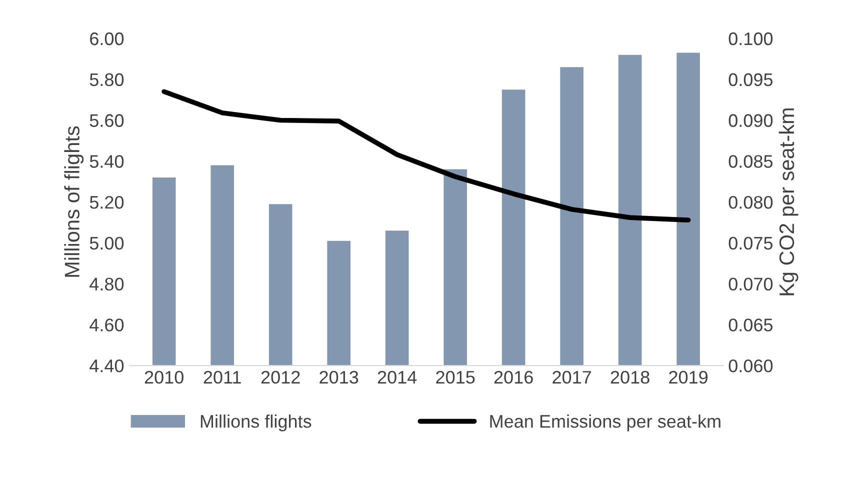 The height and width of the screenshot is (481, 861). I want to click on y2-tick-label: 0.090, so click(750, 120).